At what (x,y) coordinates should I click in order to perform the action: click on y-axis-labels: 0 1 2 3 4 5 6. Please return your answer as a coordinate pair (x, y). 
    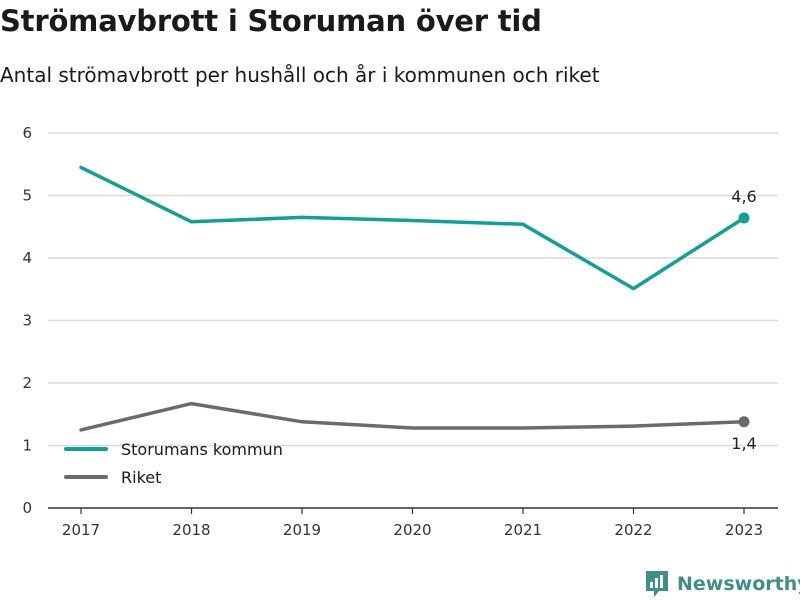
    Looking at the image, I should click on (27, 320).